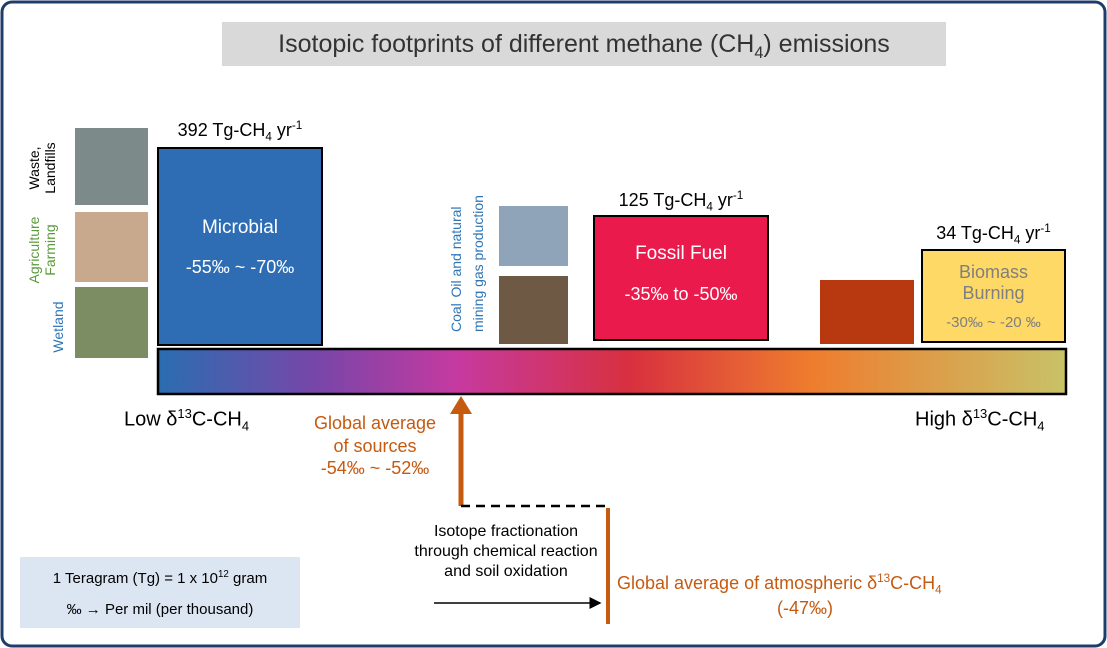 The image size is (1107, 648). I want to click on biomass-name: Biomass Burning, so click(993, 282).